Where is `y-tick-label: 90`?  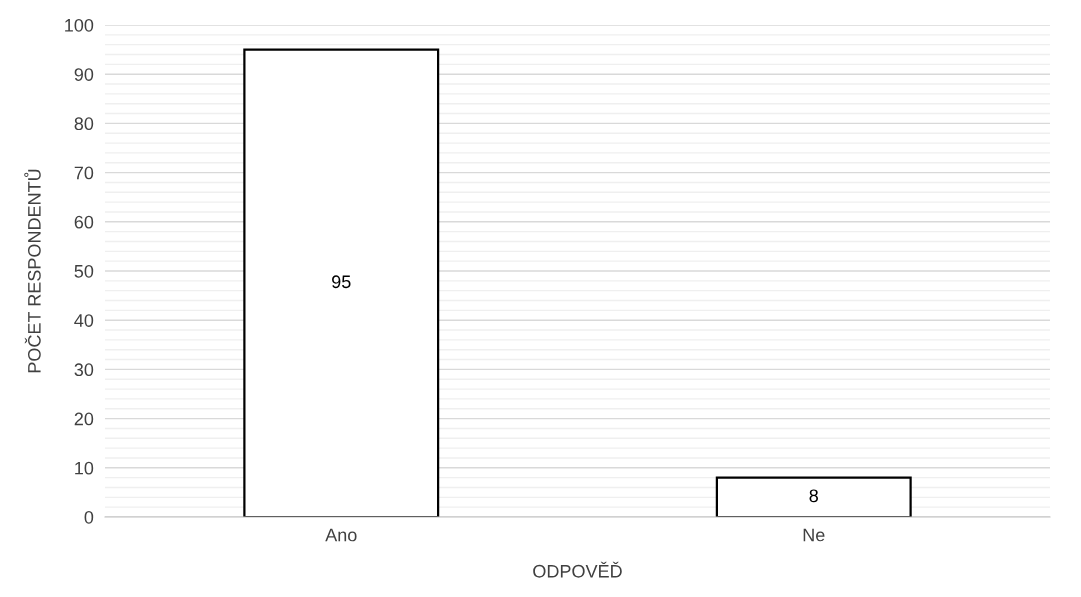
y-tick-label: 90 is located at coordinates (84, 74).